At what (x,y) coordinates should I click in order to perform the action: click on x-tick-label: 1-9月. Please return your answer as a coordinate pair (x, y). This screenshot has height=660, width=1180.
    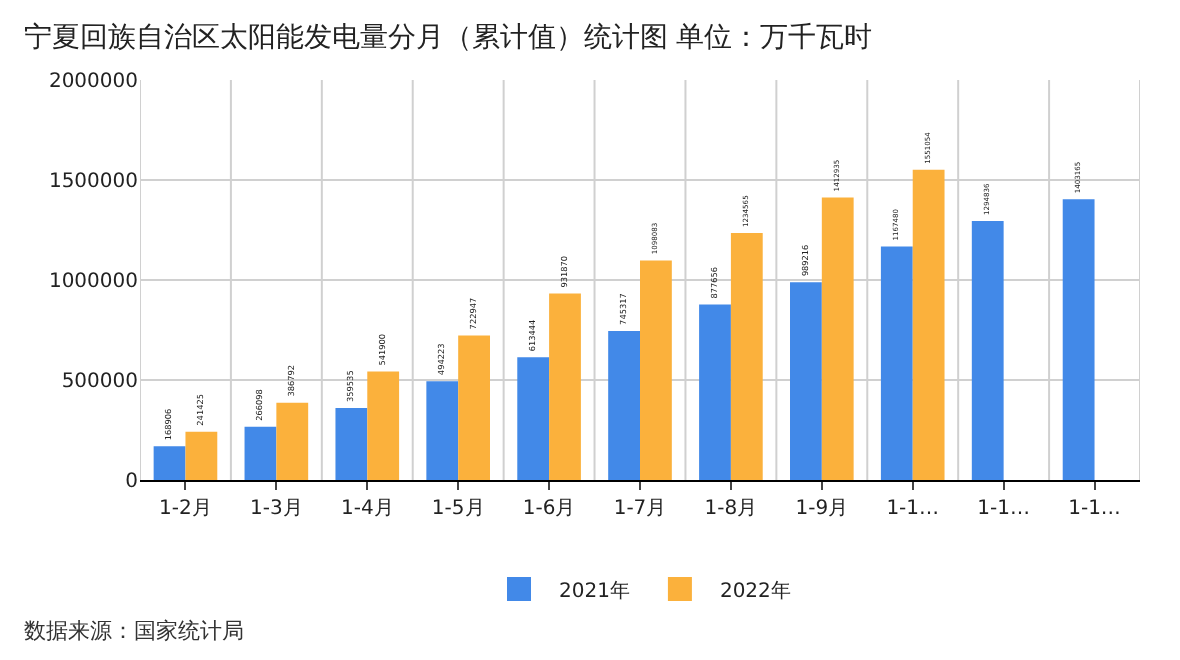
    Looking at the image, I should click on (822, 509).